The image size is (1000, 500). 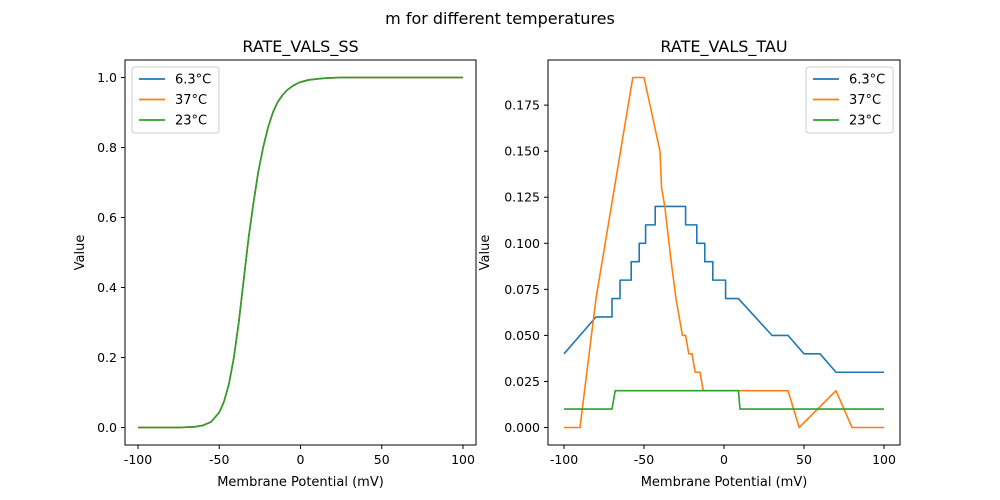 What do you see at coordinates (107, 357) in the screenshot?
I see `chart-ss-ytick-label: 0.2` at bounding box center [107, 357].